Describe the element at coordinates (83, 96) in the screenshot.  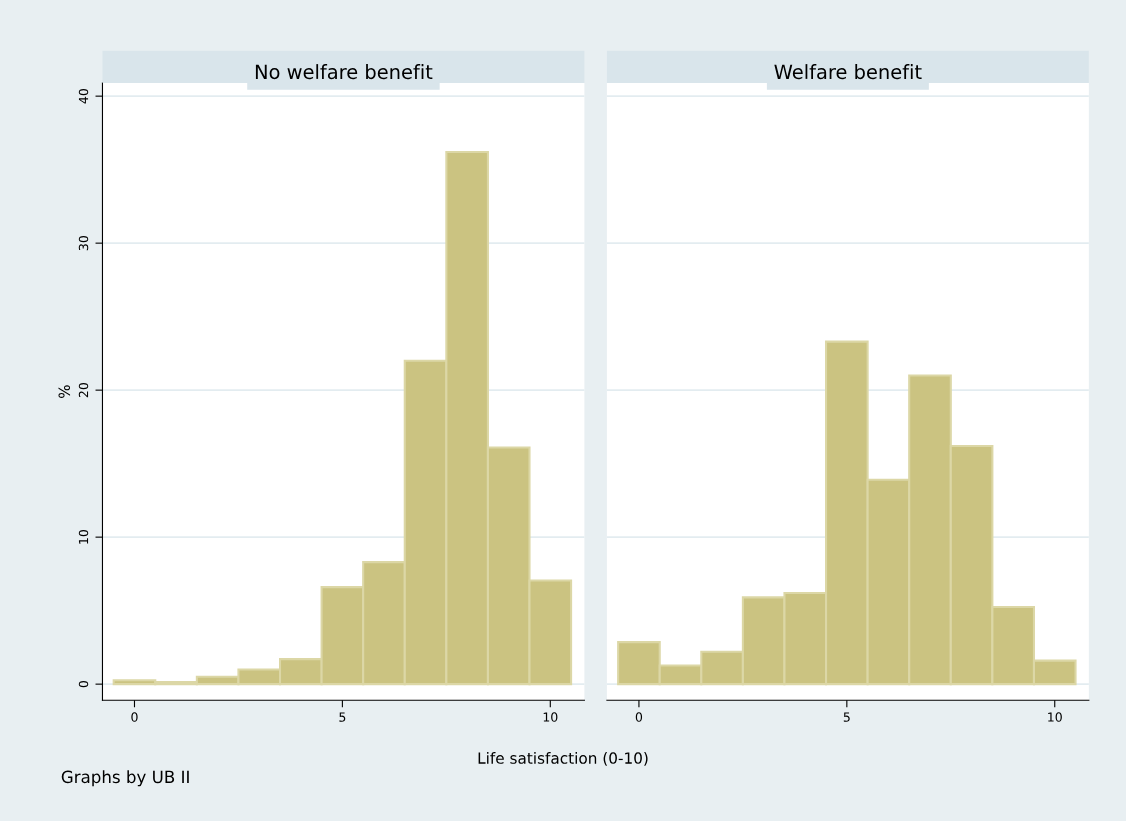
I see `y-tick-label: 40` at that location.